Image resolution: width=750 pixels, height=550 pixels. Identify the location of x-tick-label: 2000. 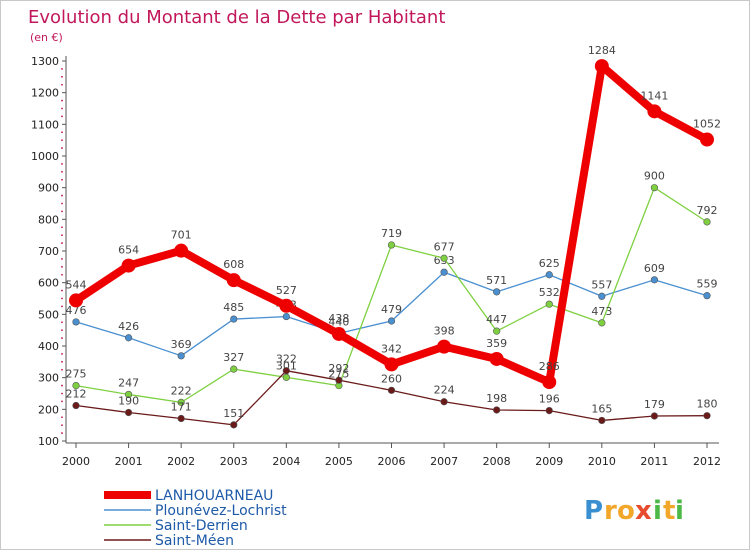
(76, 461).